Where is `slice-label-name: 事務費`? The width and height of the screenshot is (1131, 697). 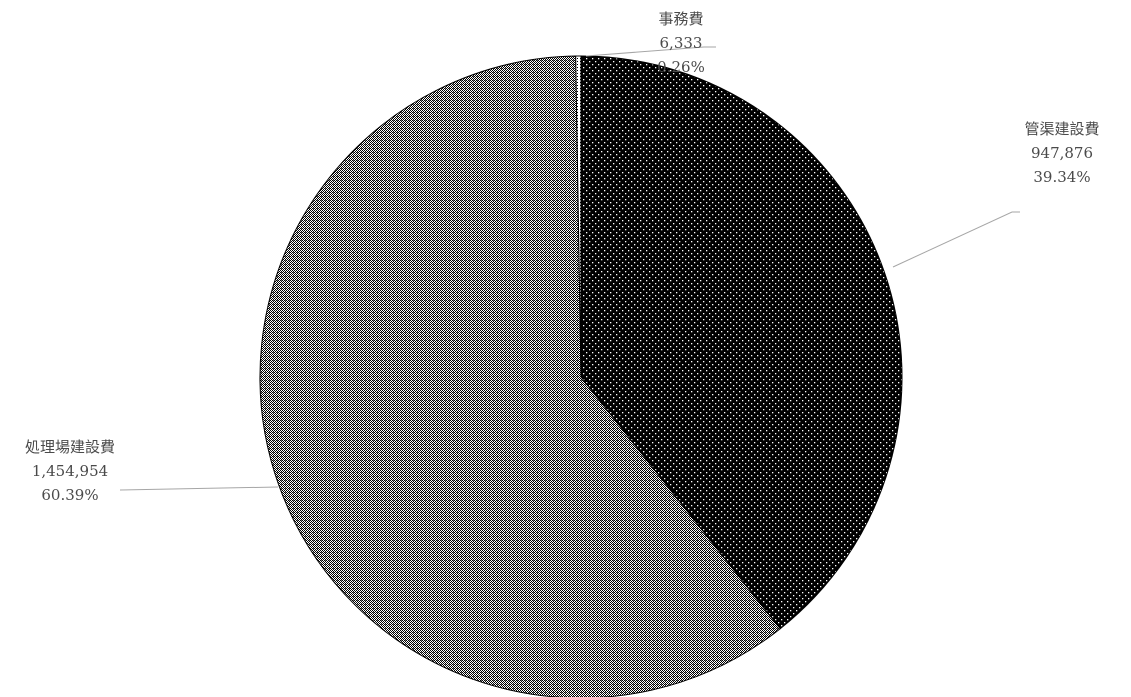
slice-label-name: 事務費 is located at coordinates (680, 19).